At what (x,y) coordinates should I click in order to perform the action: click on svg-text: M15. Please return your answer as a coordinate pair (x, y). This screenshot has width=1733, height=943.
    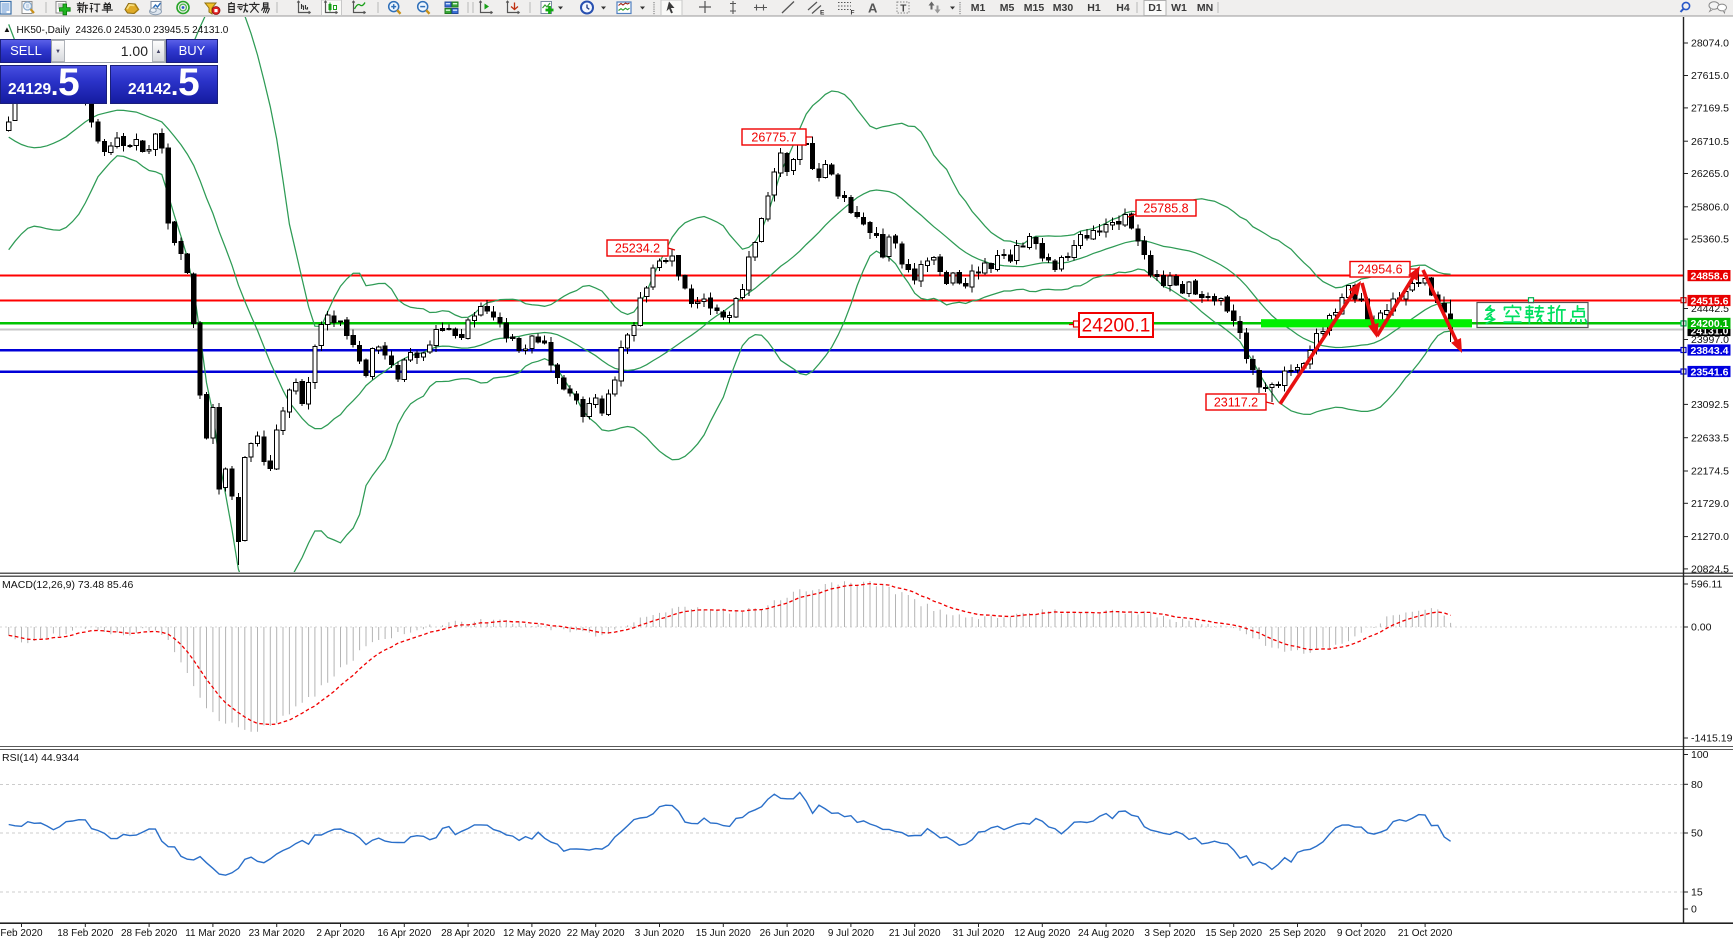
    Looking at the image, I should click on (1034, 8).